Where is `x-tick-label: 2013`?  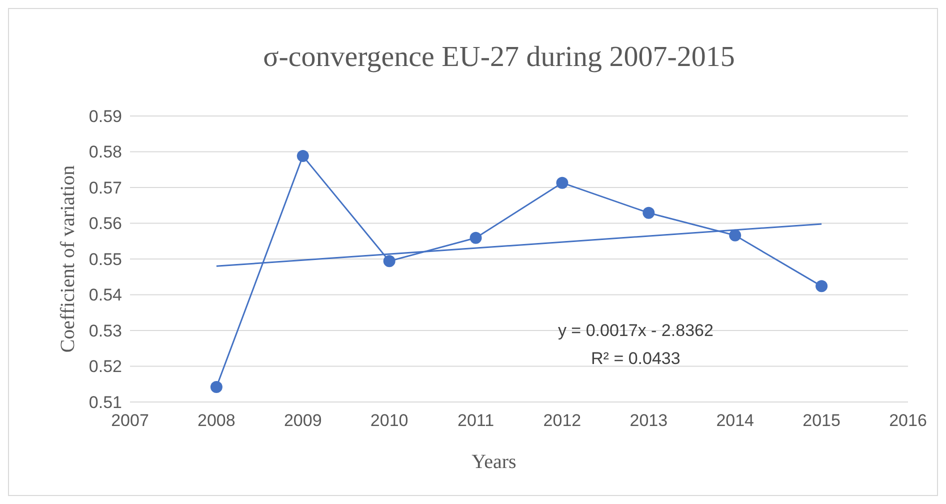
x-tick-label: 2013 is located at coordinates (649, 420).